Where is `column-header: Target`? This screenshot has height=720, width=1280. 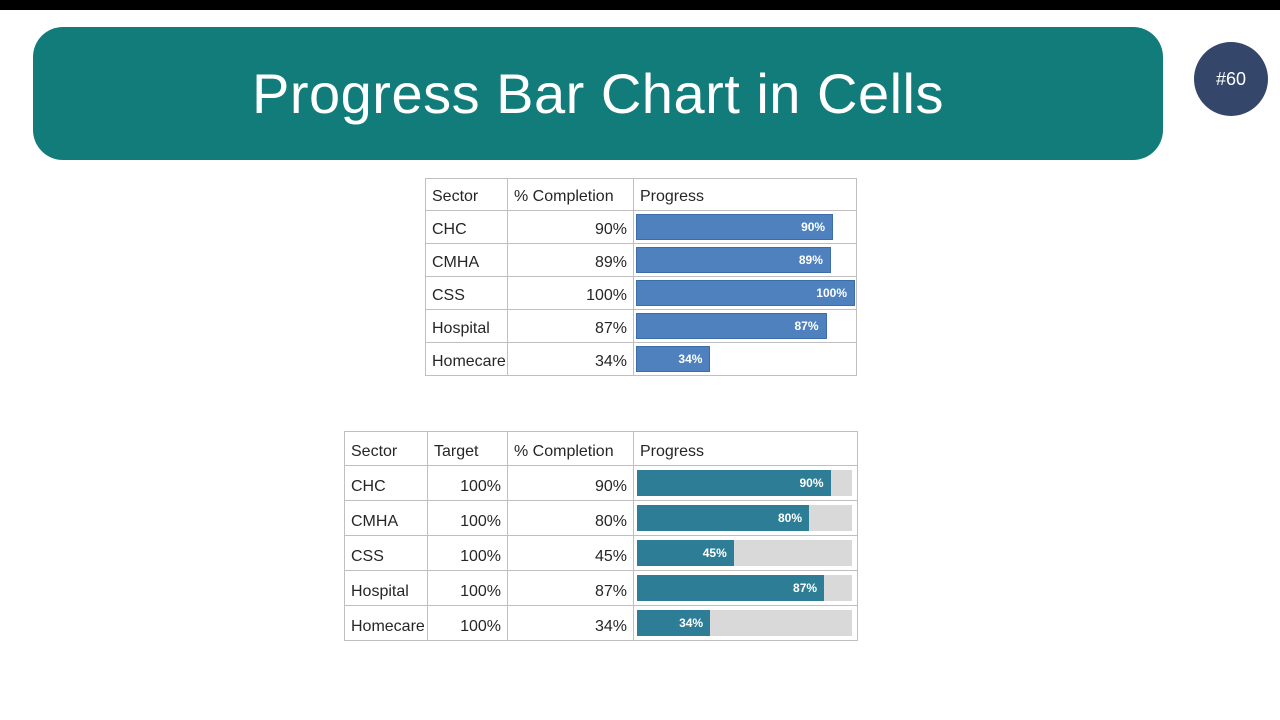 column-header: Target is located at coordinates (467, 448).